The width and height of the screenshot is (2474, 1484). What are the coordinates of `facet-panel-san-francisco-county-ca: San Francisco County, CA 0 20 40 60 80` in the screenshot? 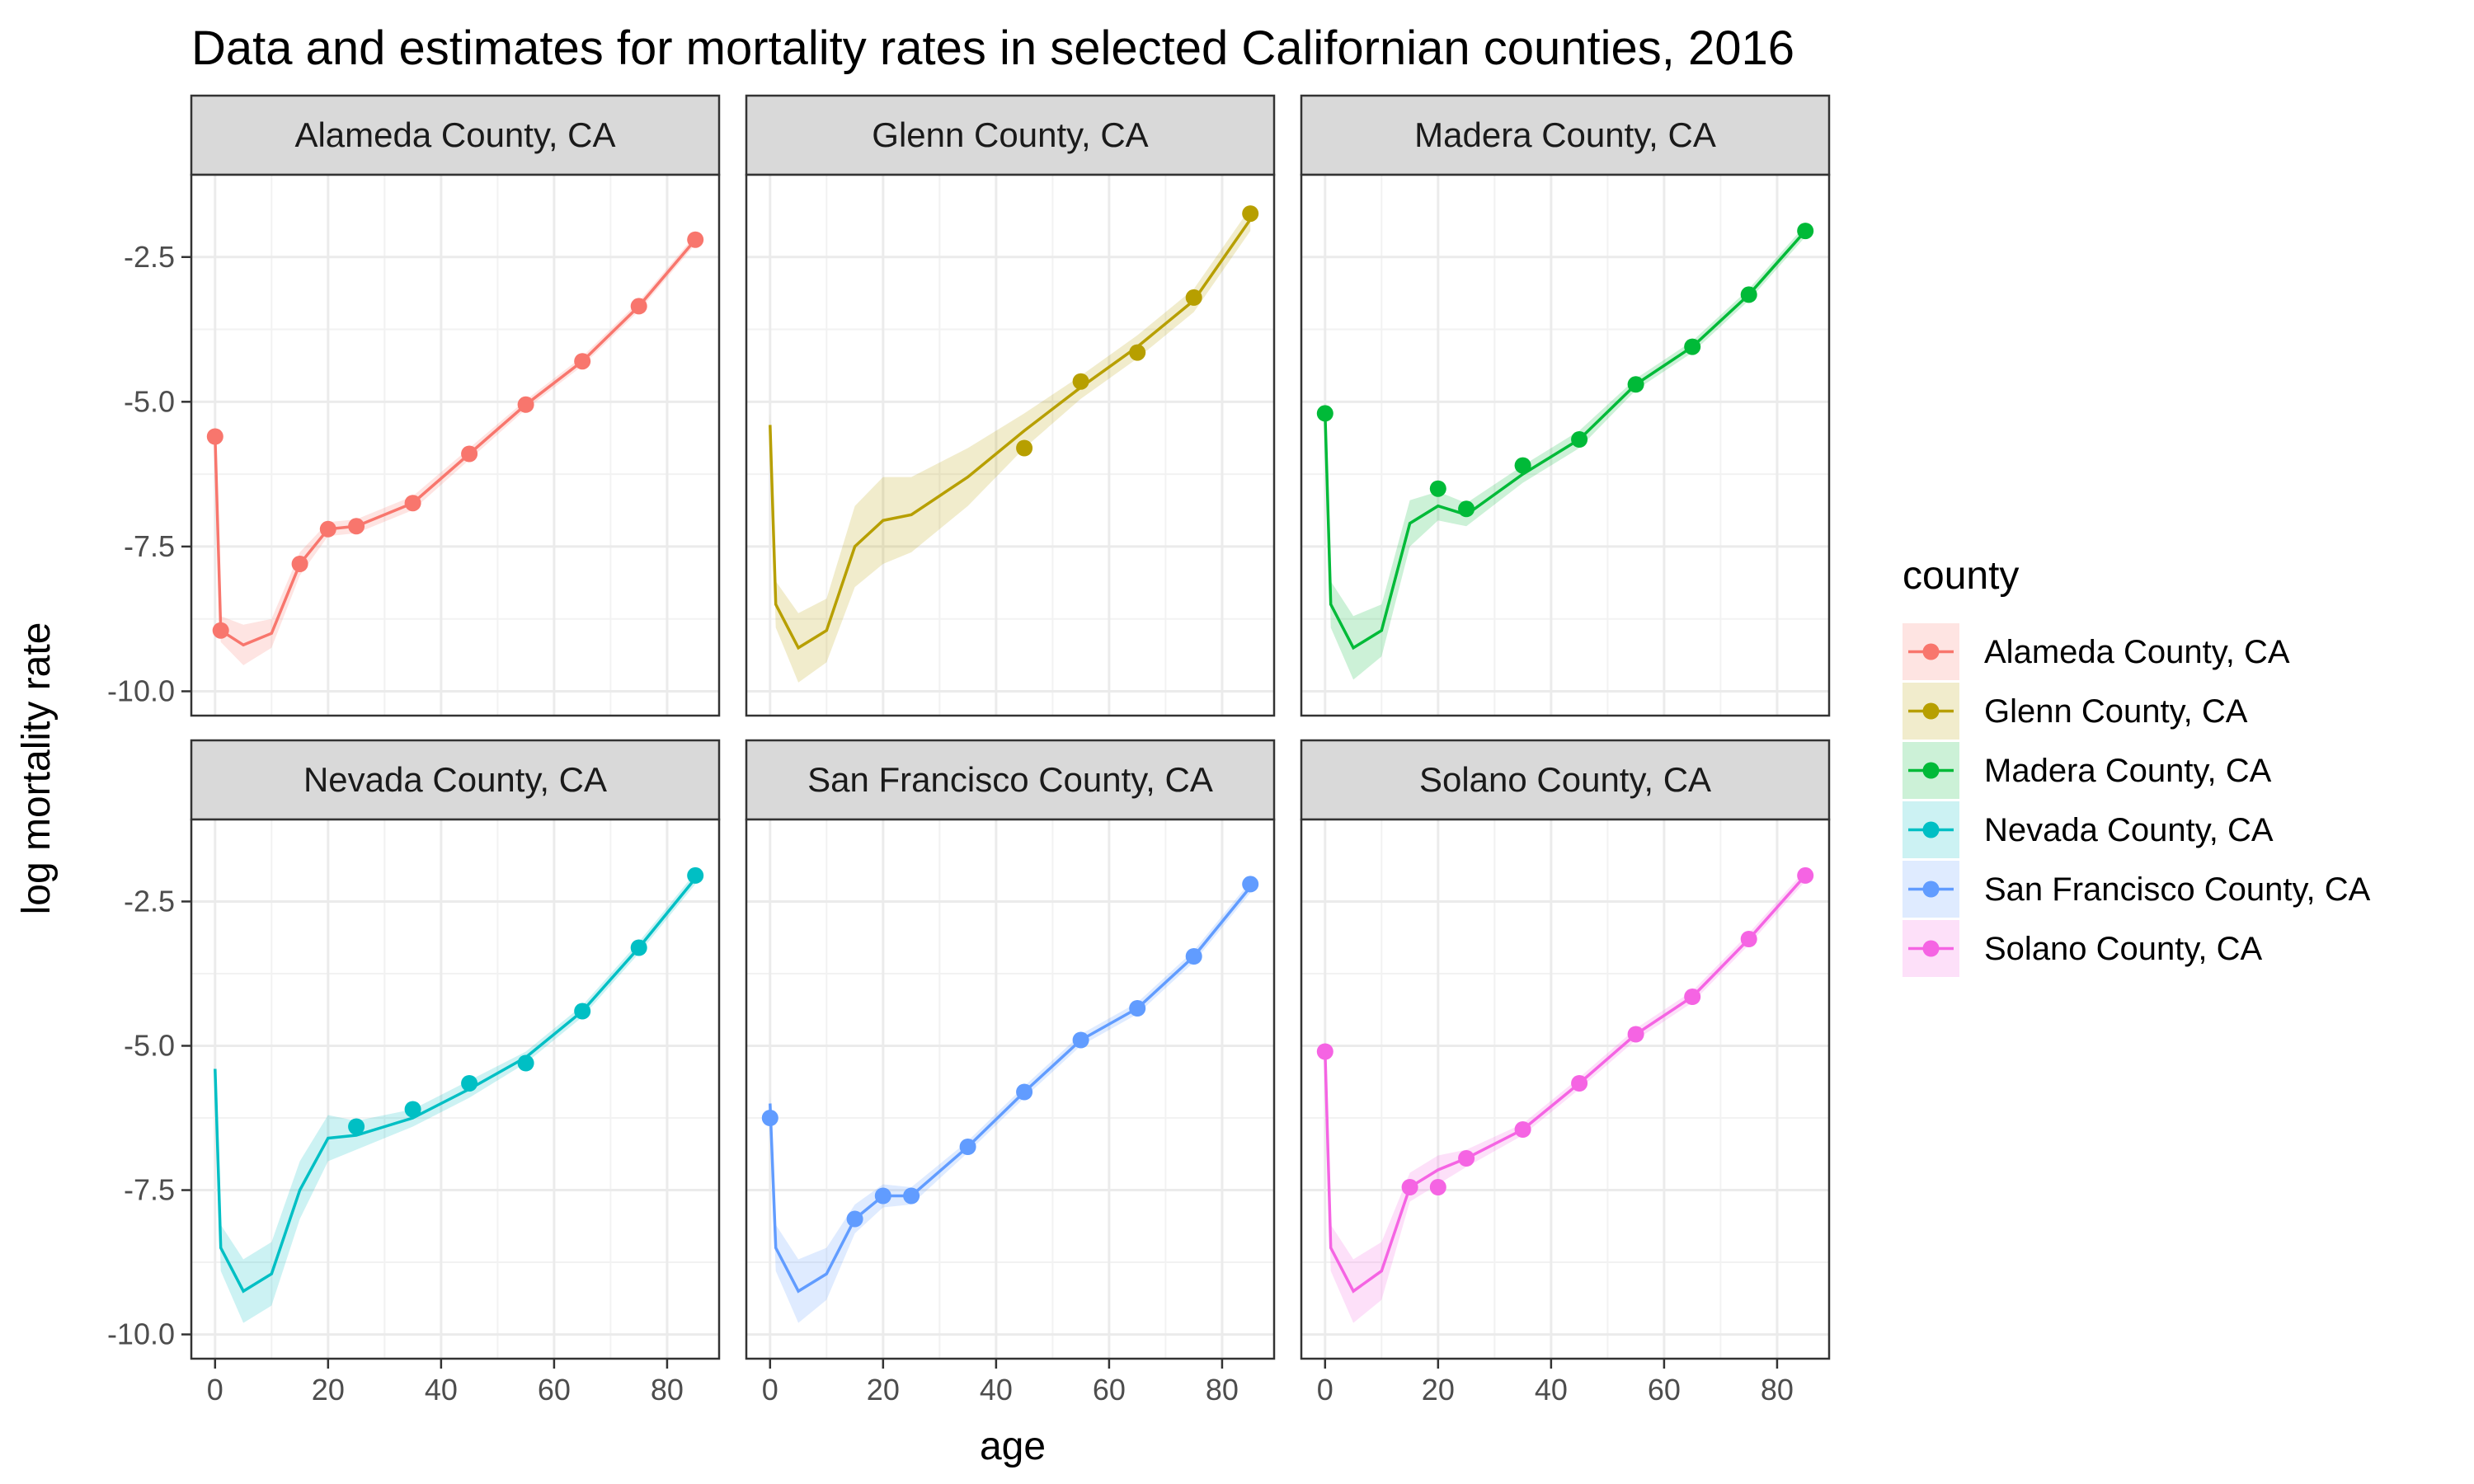 It's located at (1010, 1073).